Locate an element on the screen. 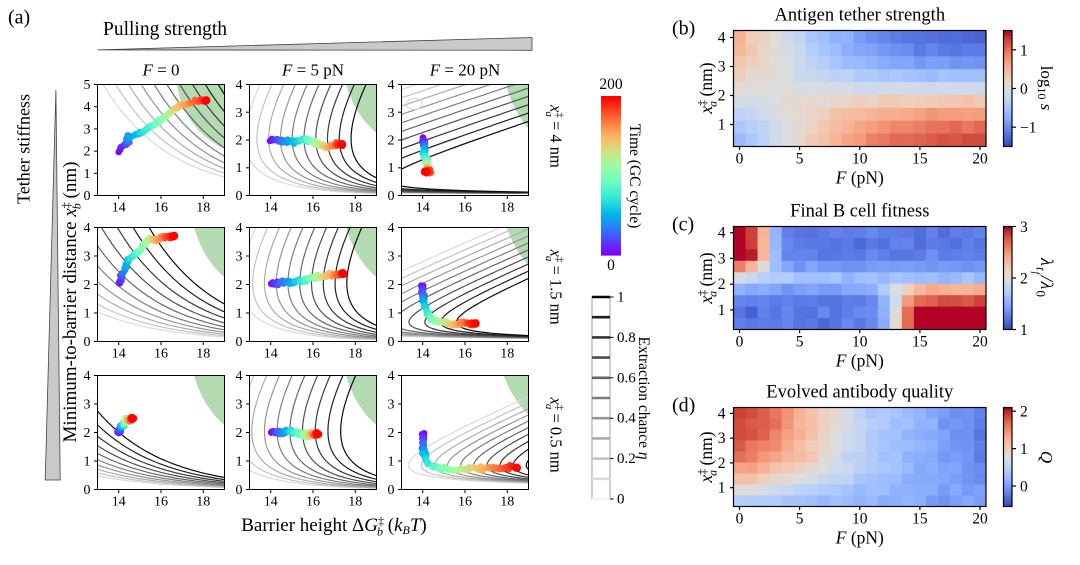 The width and height of the screenshot is (1080, 565). svg-text: (a) is located at coordinates (19, 18).